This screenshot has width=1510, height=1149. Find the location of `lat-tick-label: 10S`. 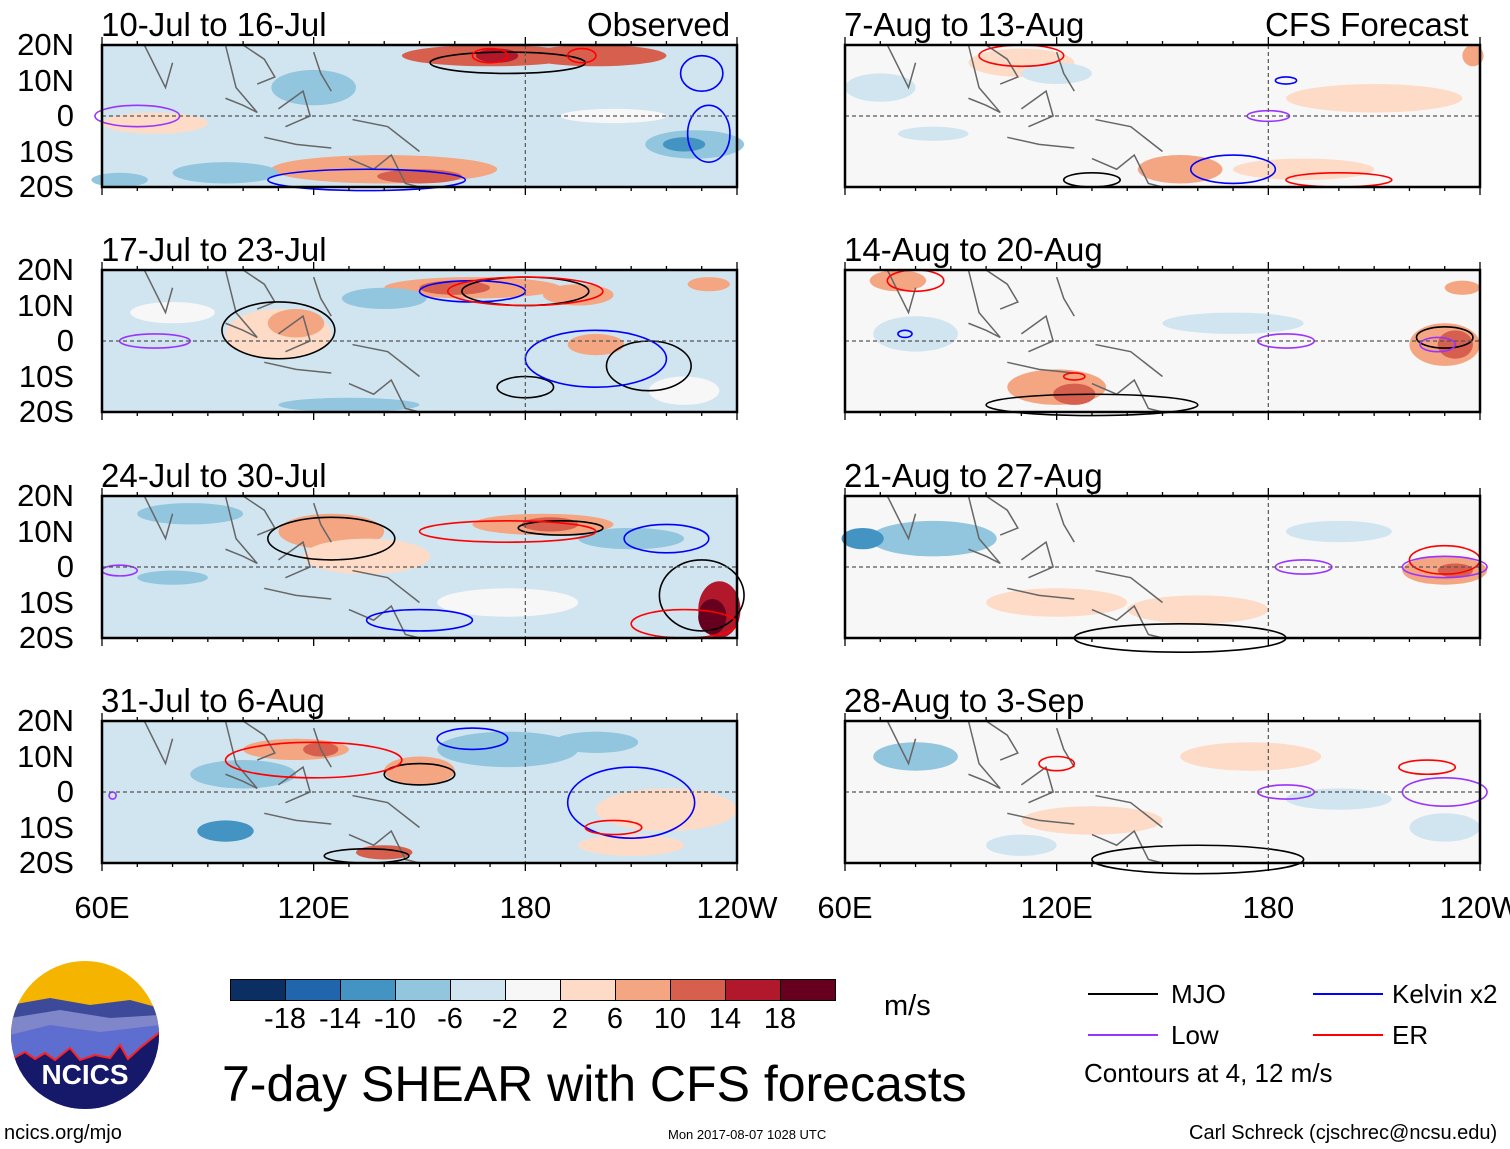

lat-tick-label: 10S is located at coordinates (46, 376).